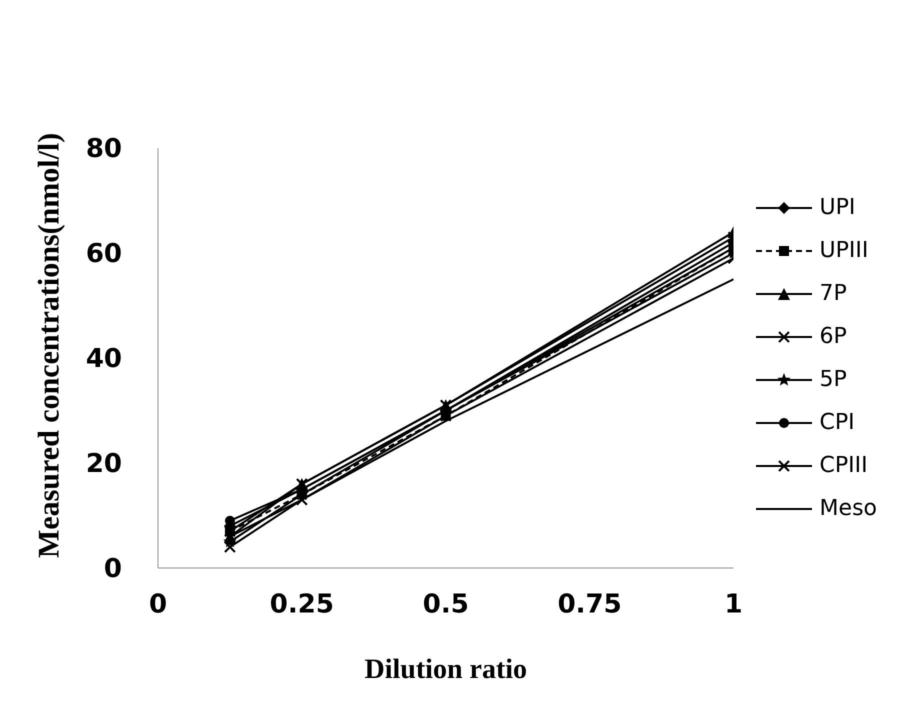  I want to click on legend-label: 5P, so click(833, 379).